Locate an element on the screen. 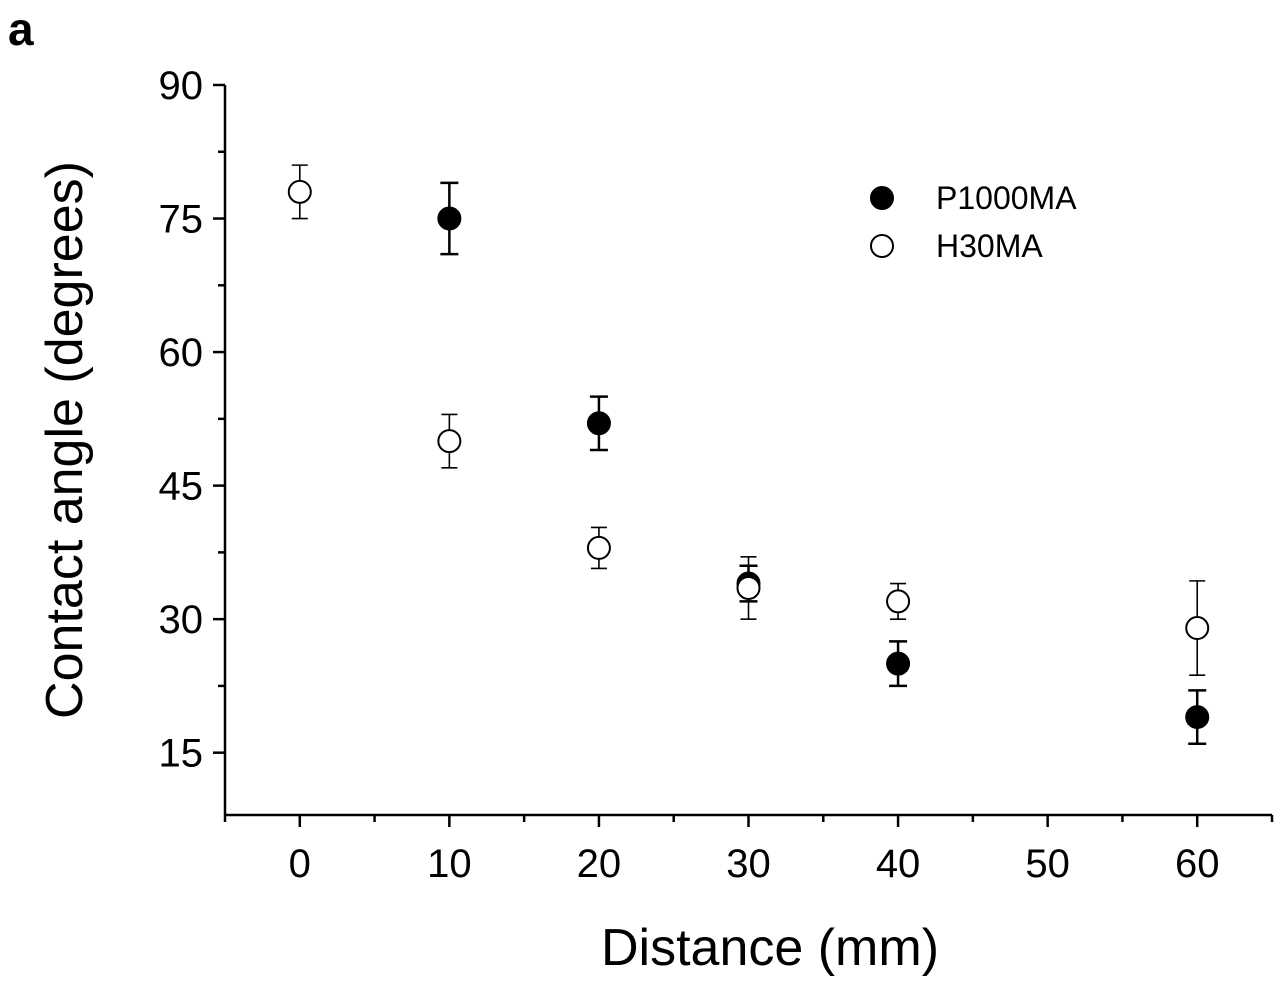 This screenshot has height=983, width=1284. y-tick-label: 90 is located at coordinates (181, 86).